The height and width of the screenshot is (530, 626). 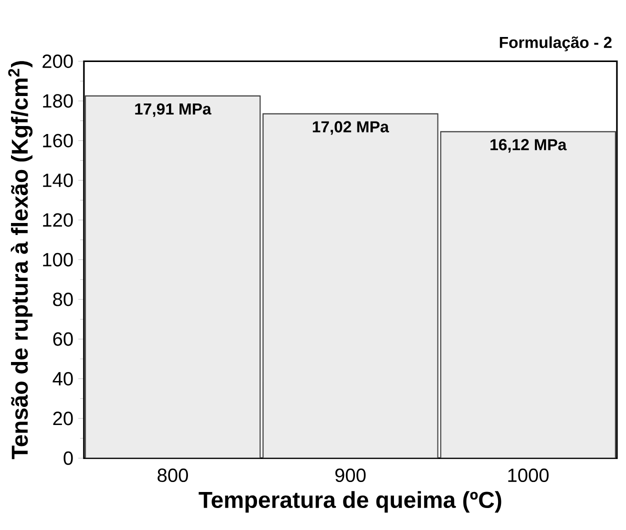 I want to click on y-tick-label: 80, so click(x=63, y=299).